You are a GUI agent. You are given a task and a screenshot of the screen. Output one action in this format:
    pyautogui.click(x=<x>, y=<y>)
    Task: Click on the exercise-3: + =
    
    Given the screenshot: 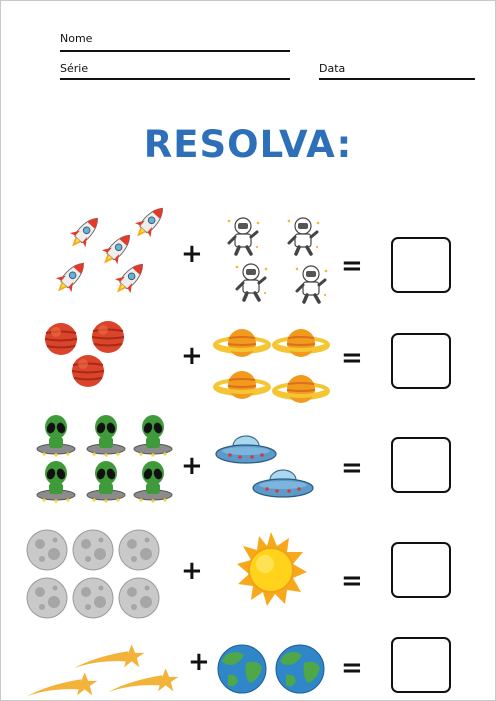 What is the action you would take?
    pyautogui.click(x=248, y=461)
    